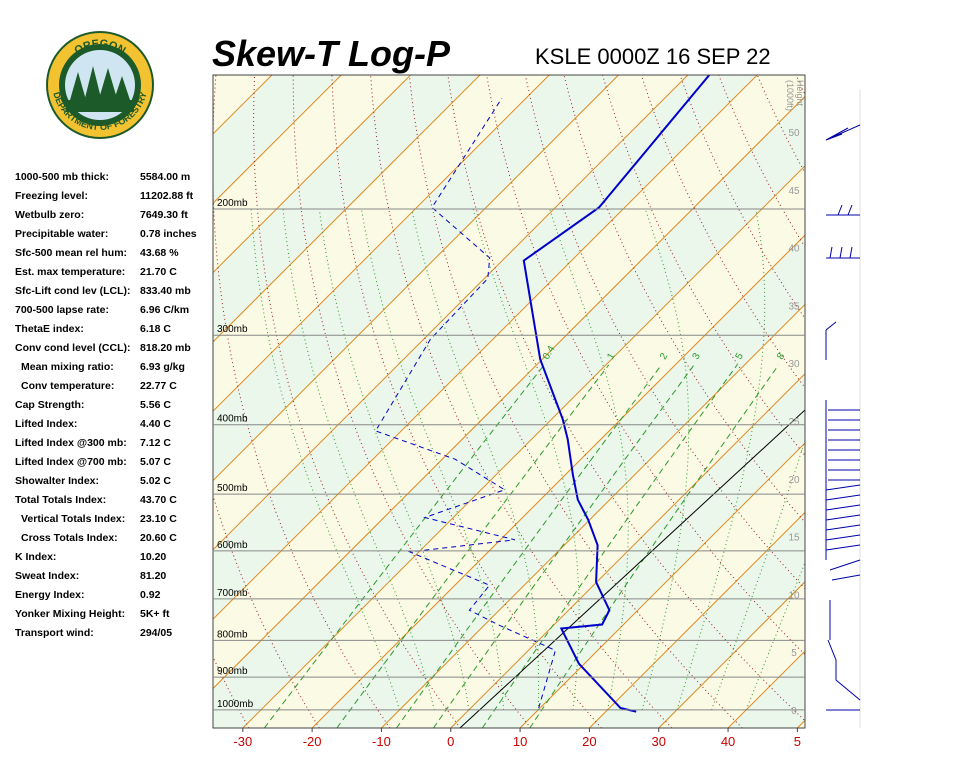  What do you see at coordinates (242, 741) in the screenshot?
I see `temp-tick-label: -30` at bounding box center [242, 741].